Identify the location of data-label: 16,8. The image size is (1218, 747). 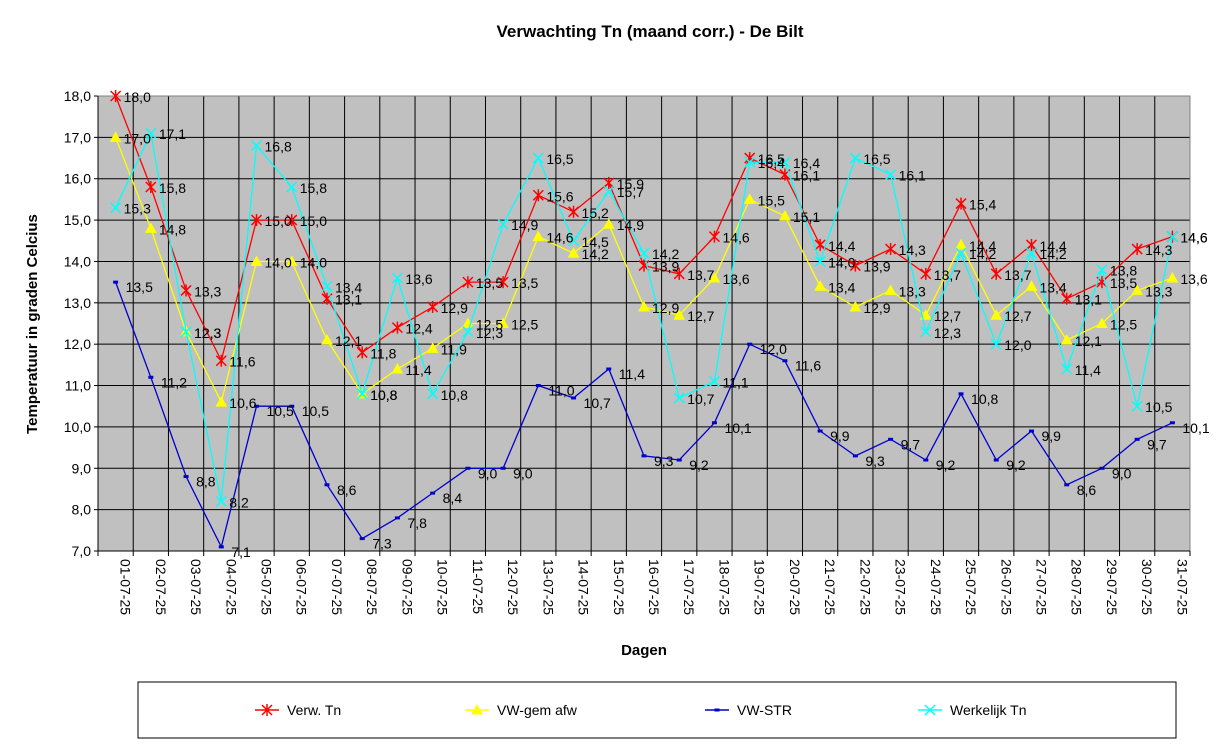
(278, 147).